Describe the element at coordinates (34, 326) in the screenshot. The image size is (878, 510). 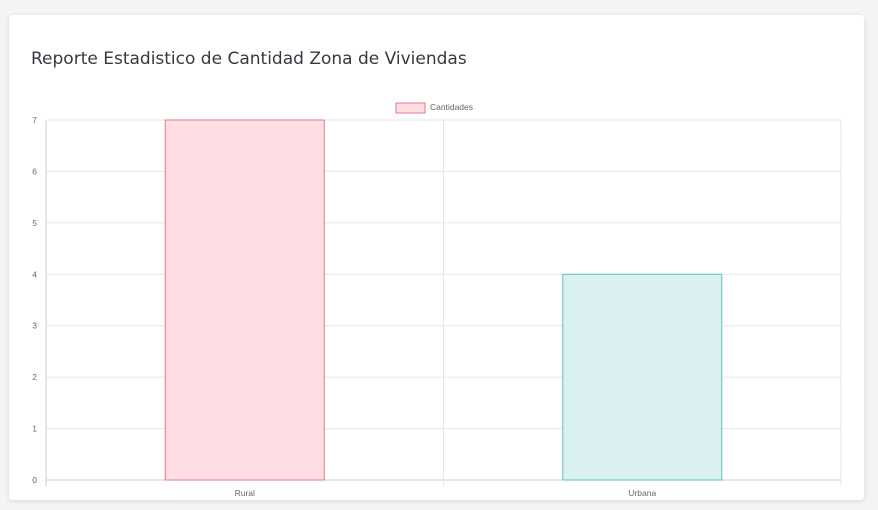
I see `y-tick-label: 3` at that location.